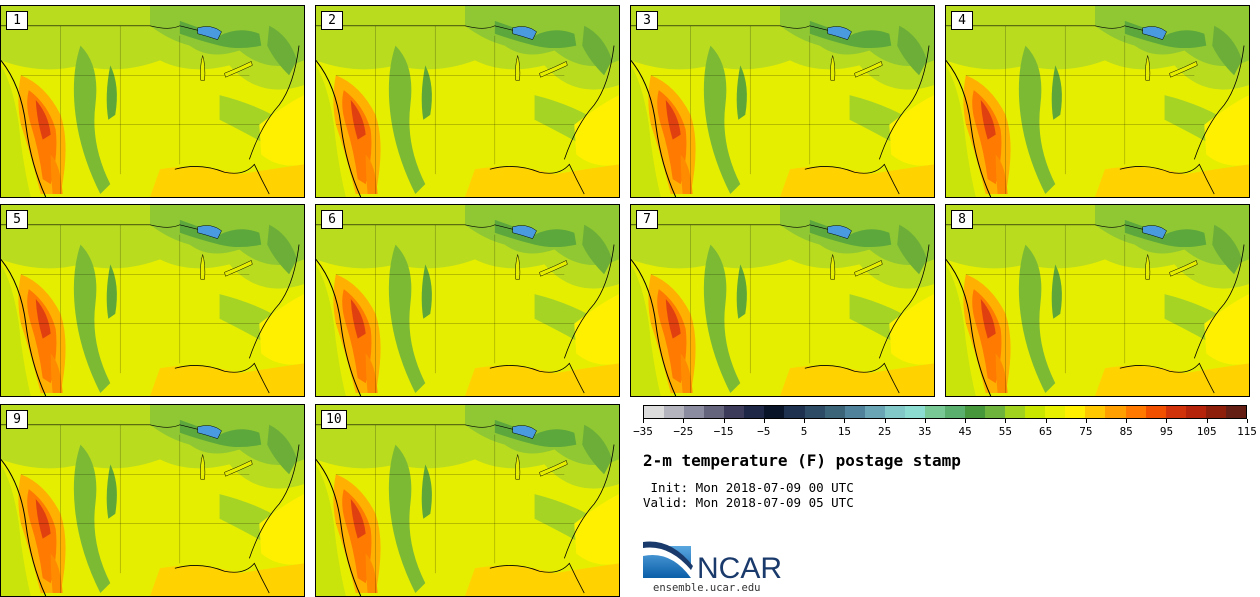 Image resolution: width=1260 pixels, height=597 pixels. What do you see at coordinates (962, 219) in the screenshot?
I see `member-number: 8` at bounding box center [962, 219].